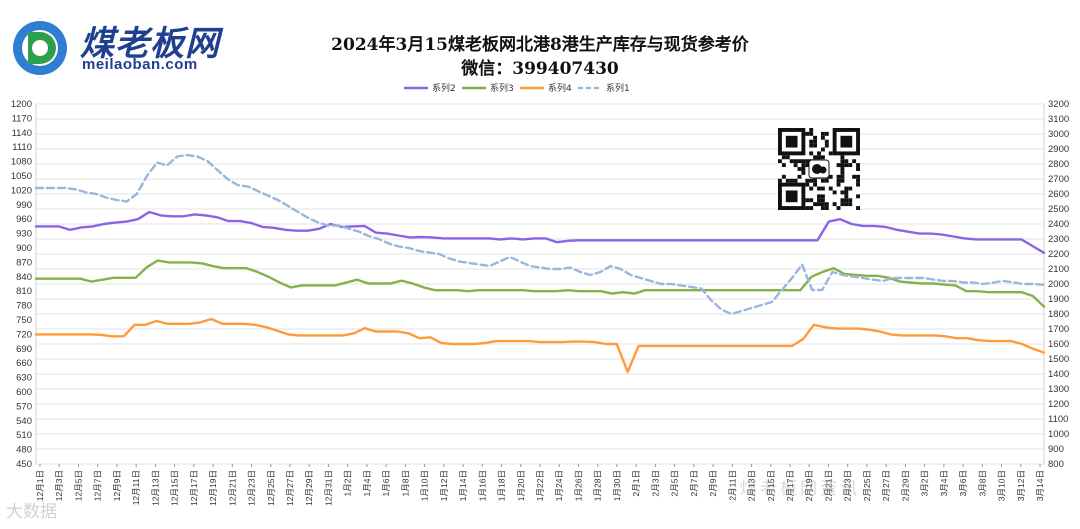  Describe the element at coordinates (1058, 104) in the screenshot. I see `right-tick-label: 3200` at that location.